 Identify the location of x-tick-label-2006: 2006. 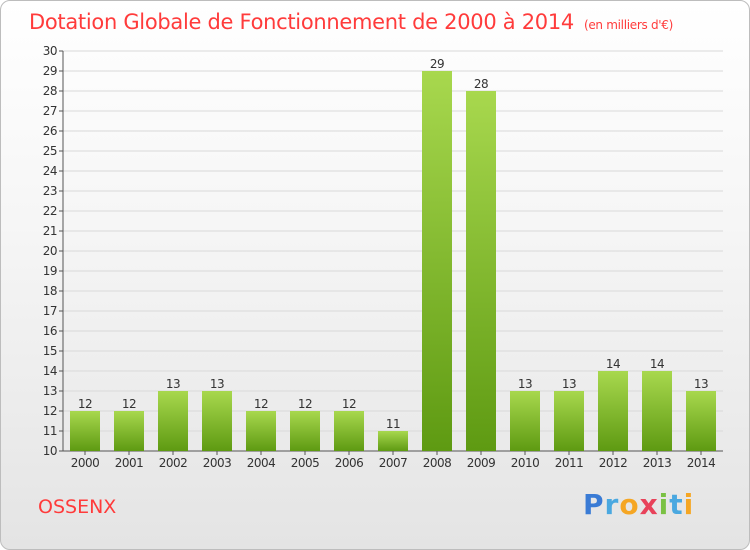
(349, 463).